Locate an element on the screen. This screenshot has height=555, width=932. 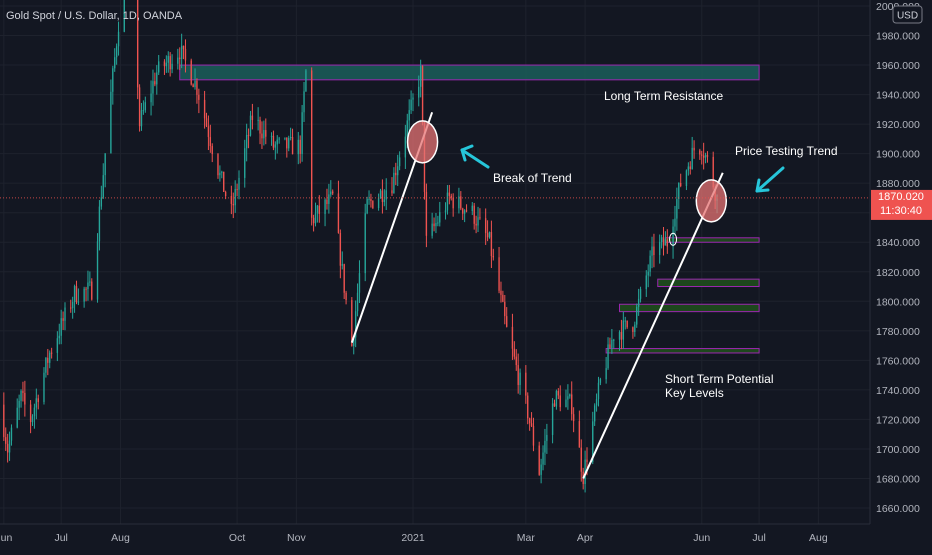
chart-title: Gold Spot / U.S. Dollar, 1D, OANDA is located at coordinates (94, 16).